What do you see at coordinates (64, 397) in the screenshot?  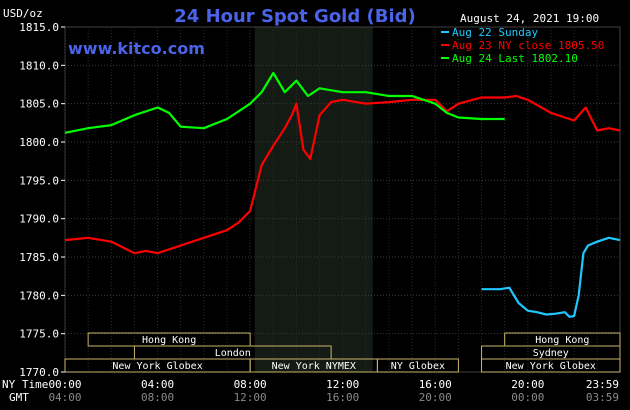 I see `x-tick-label-gmt: 04:00` at bounding box center [64, 397].